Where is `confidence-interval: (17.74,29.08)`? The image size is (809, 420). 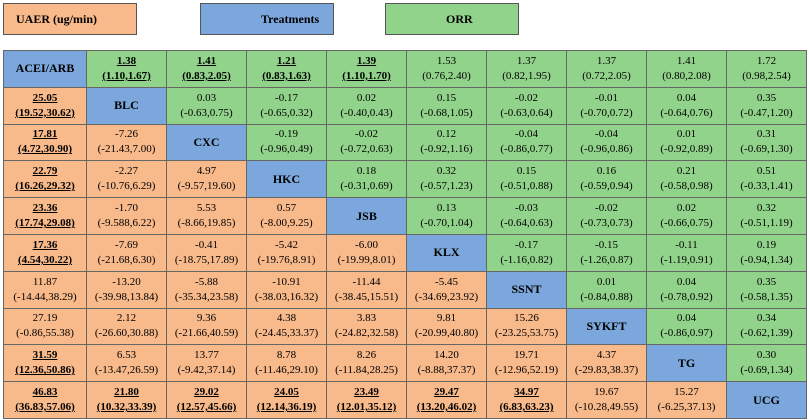
confidence-interval: (17.74,29.08) is located at coordinates (45, 223).